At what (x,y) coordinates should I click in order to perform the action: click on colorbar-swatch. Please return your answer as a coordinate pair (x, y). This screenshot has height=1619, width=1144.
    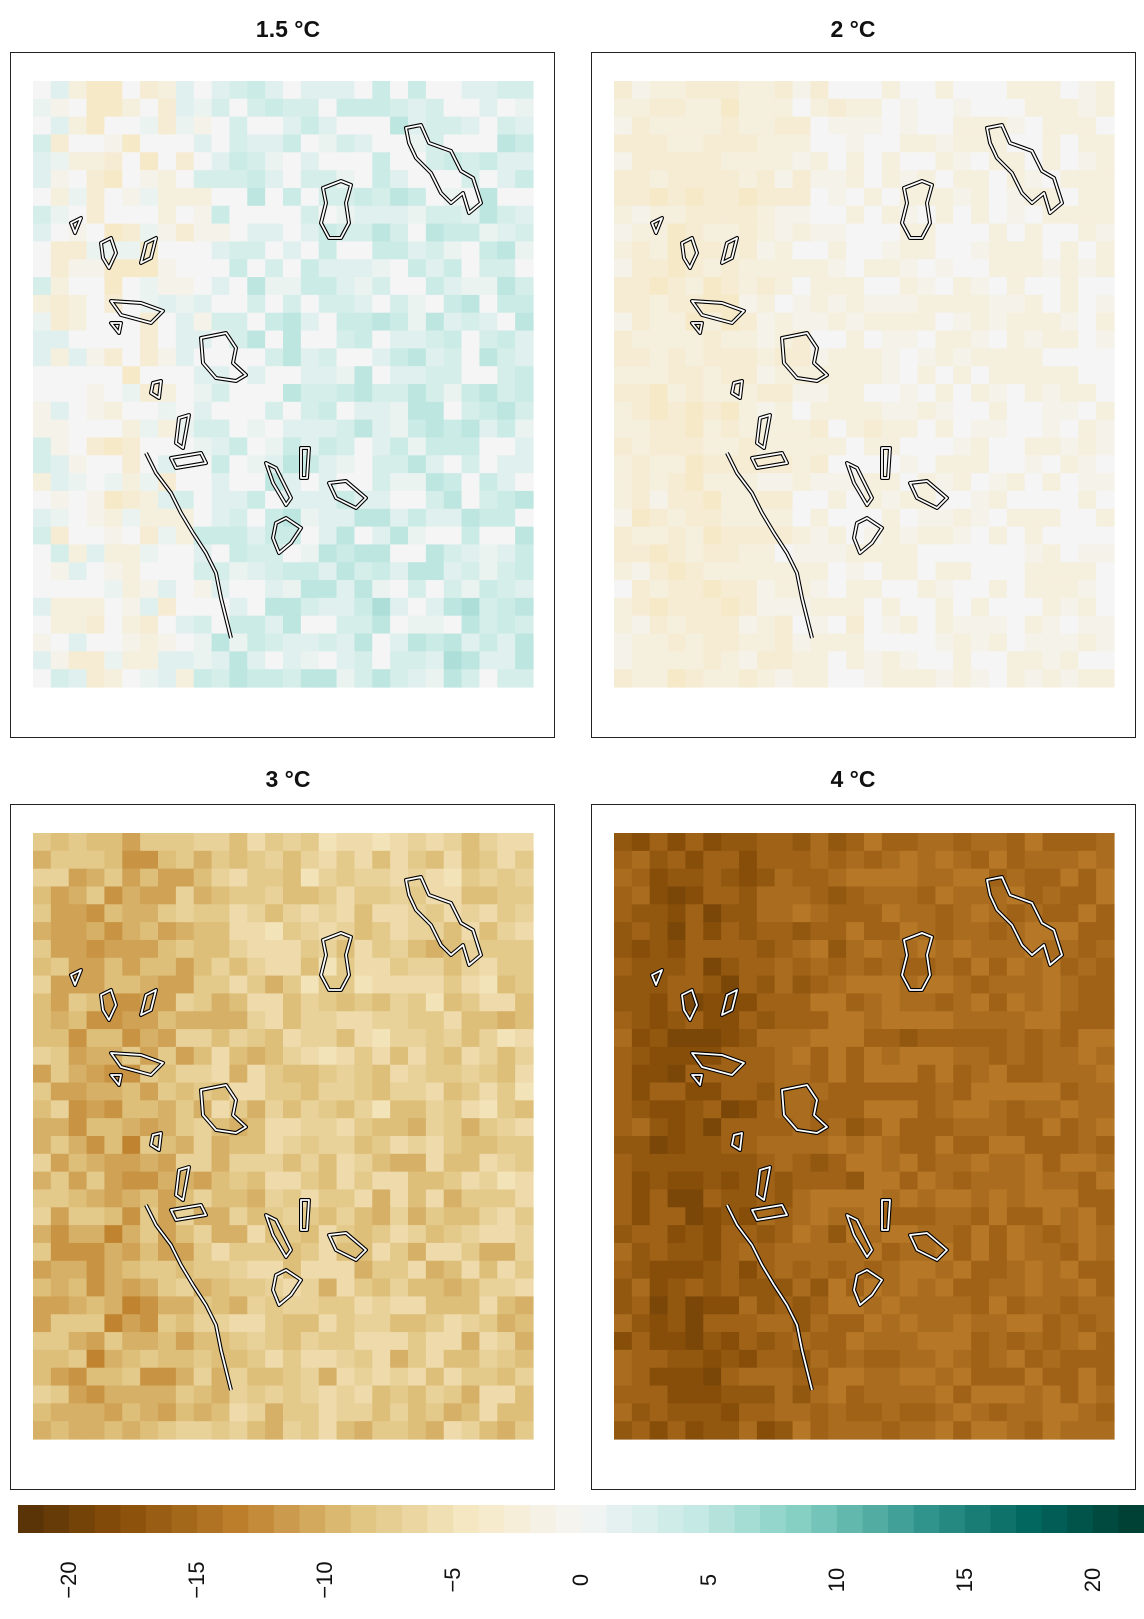
    Looking at the image, I should click on (466, 1519).